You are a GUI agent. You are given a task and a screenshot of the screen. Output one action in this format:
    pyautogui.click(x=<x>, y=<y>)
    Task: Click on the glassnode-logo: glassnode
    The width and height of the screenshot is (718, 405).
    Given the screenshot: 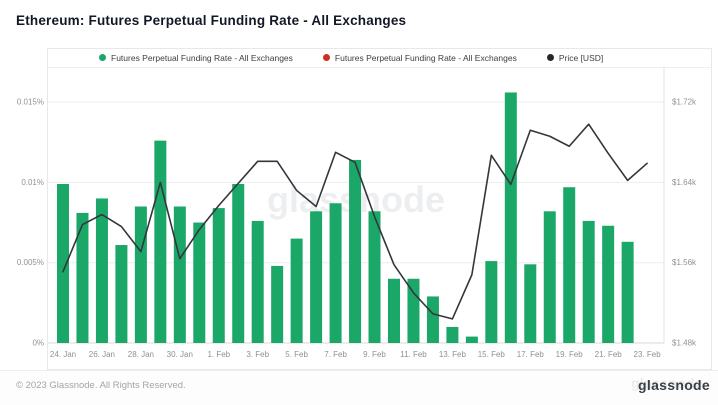 What is the action you would take?
    pyautogui.click(x=674, y=385)
    